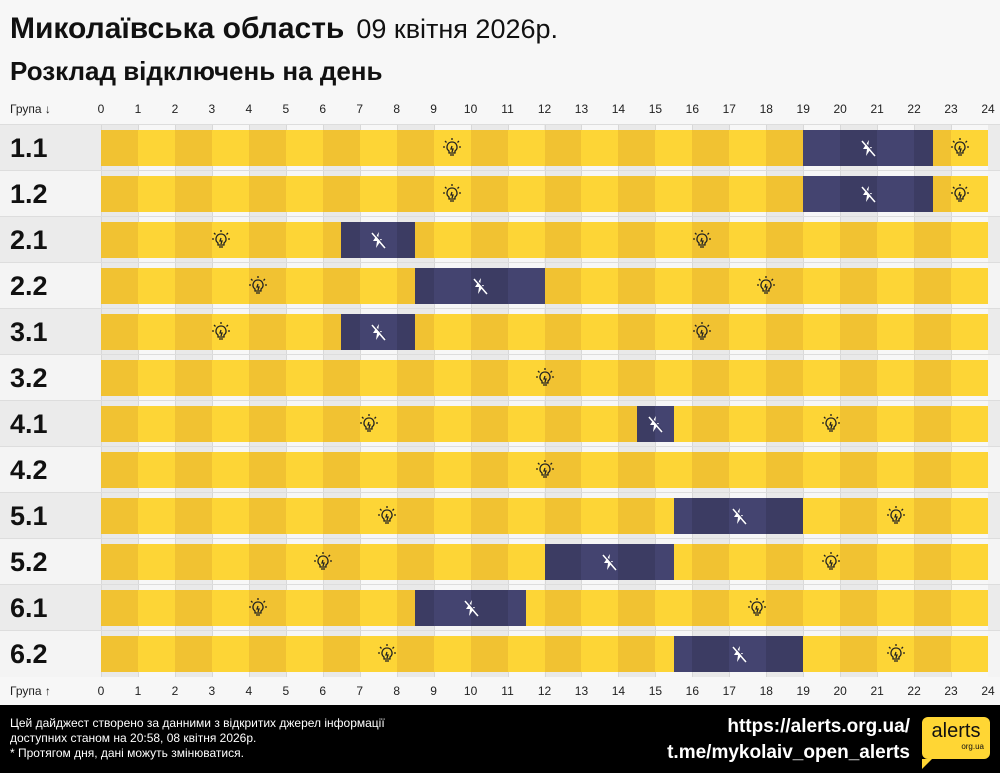  What do you see at coordinates (127, 753) in the screenshot?
I see `footer-disclaimer: * Протягом дня, дані можуть змінюватися.` at bounding box center [127, 753].